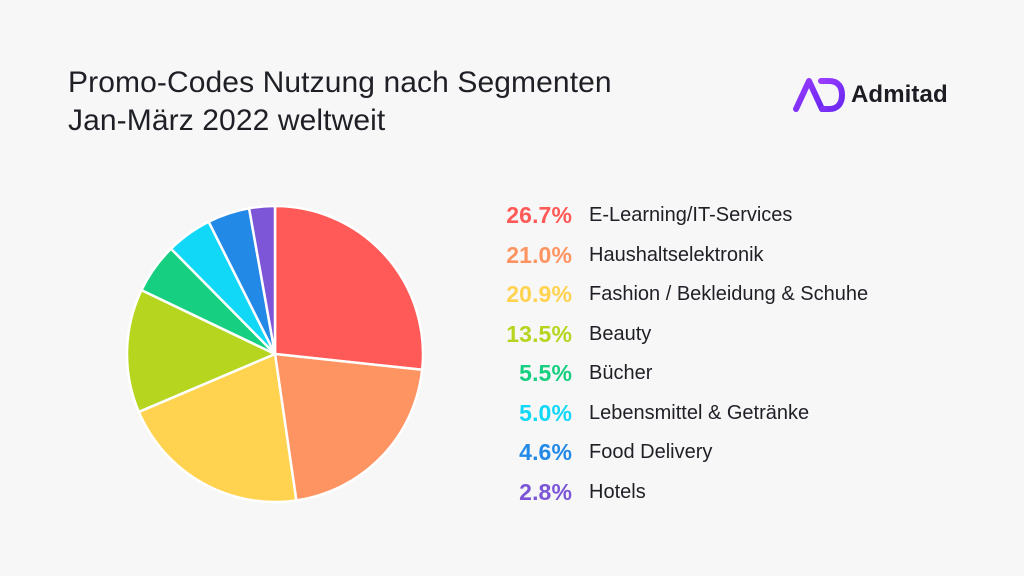  Describe the element at coordinates (227, 120) in the screenshot. I see `chart-title-line-2: Jan-März 2022 weltweit` at that location.